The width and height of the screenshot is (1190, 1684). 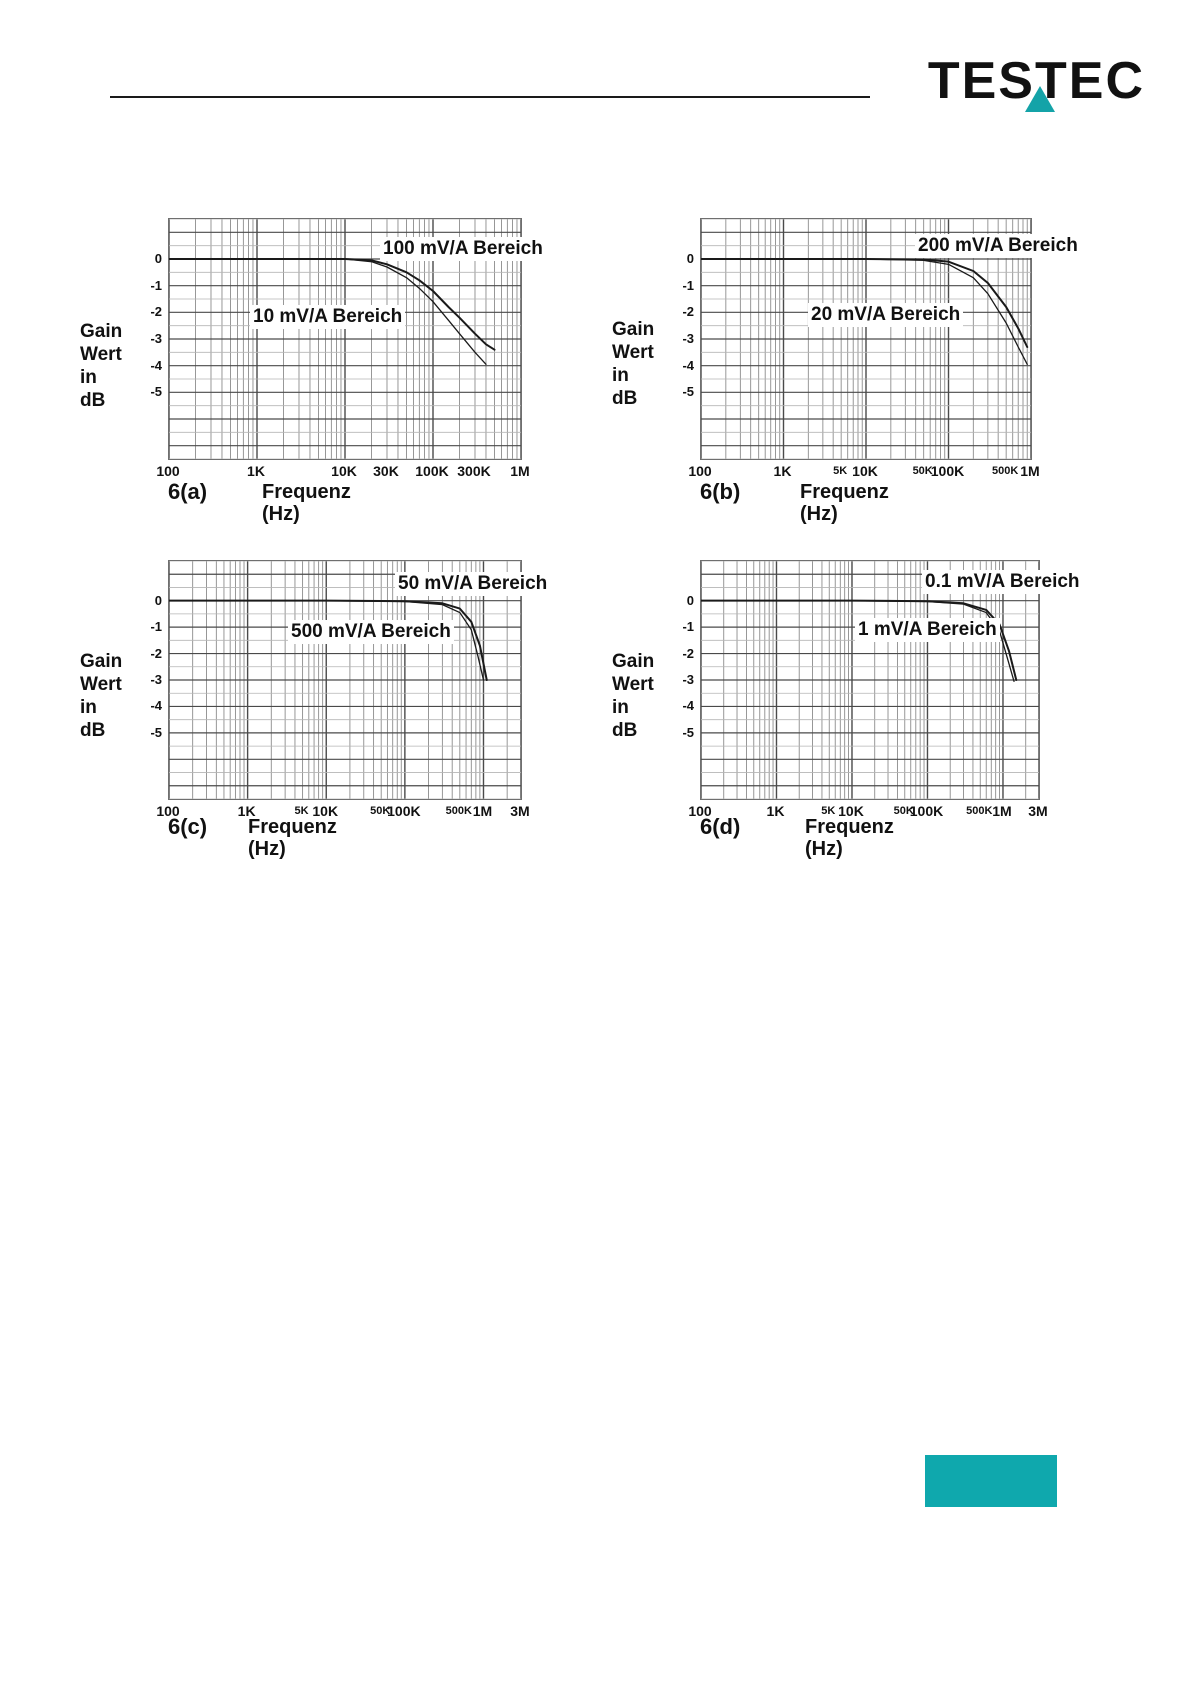 What do you see at coordinates (1002, 582) in the screenshot?
I see `series-annotation: 0.1 mV/A Bereich` at bounding box center [1002, 582].